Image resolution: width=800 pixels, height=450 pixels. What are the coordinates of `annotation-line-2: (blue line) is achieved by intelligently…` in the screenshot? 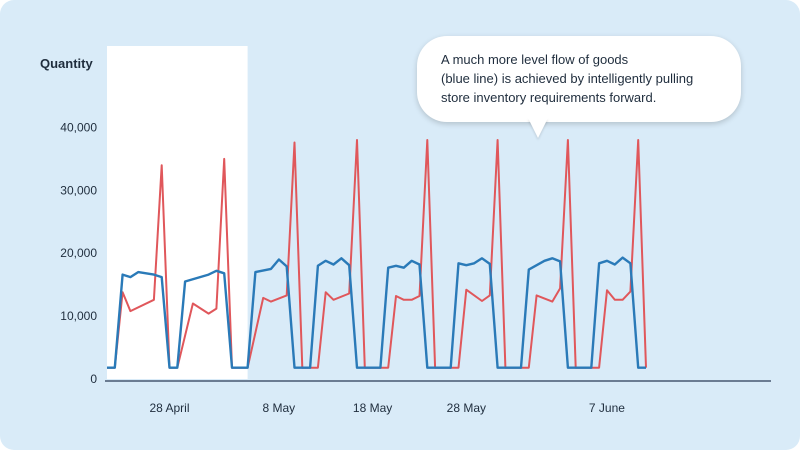 It's located at (567, 78).